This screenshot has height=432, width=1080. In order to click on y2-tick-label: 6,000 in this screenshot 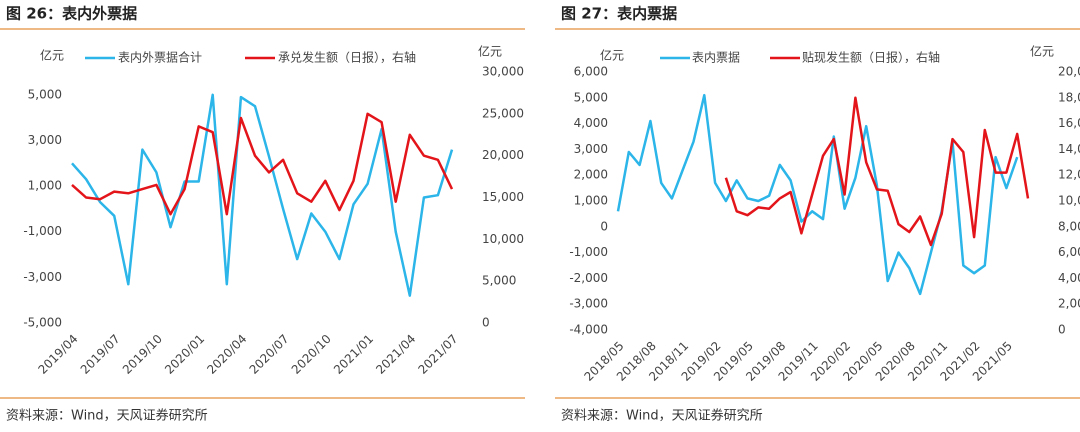, I will do `click(1069, 252)`.